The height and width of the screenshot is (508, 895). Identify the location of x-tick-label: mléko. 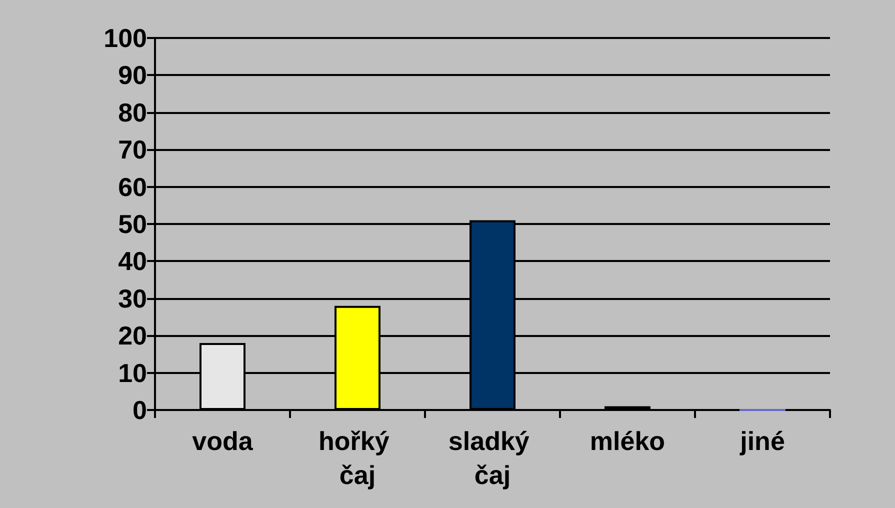
(628, 441).